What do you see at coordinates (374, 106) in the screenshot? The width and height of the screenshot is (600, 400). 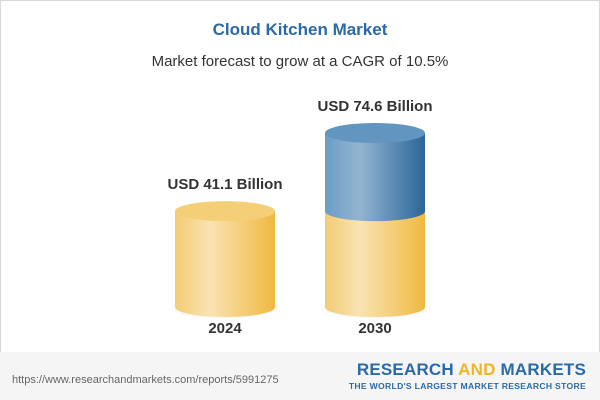 I see `data-label: USD 74.6 Billion` at bounding box center [374, 106].